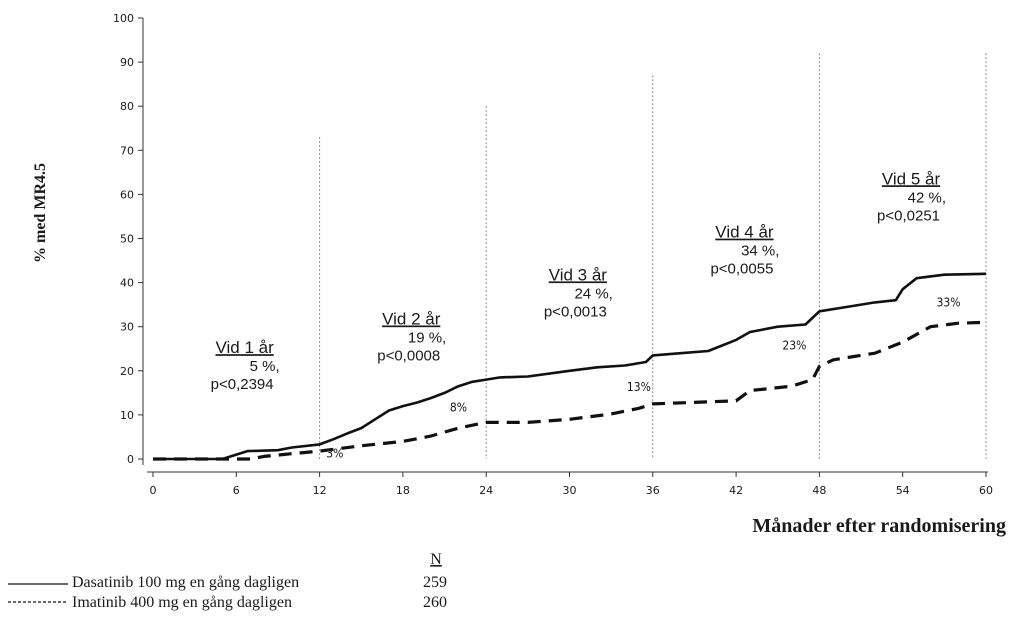 The height and width of the screenshot is (618, 1011). I want to click on x-tick-label-24: 24, so click(486, 490).